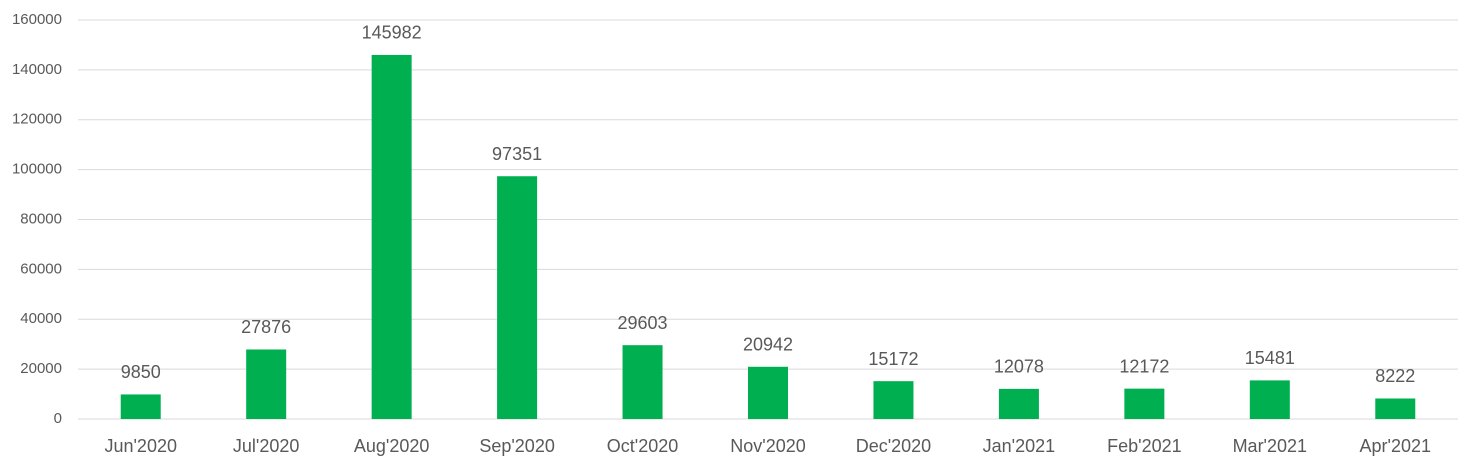 The height and width of the screenshot is (467, 1461). What do you see at coordinates (643, 323) in the screenshot?
I see `data-label: 29603` at bounding box center [643, 323].